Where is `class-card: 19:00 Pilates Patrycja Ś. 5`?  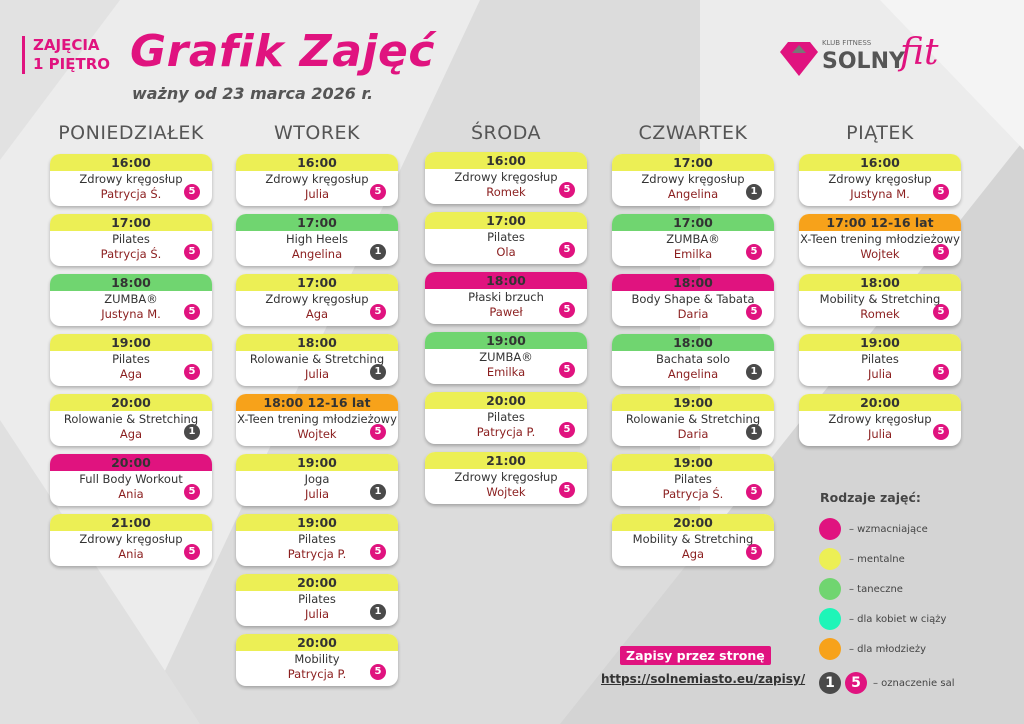 class-card: 19:00 Pilates Patrycja Ś. 5 is located at coordinates (693, 480).